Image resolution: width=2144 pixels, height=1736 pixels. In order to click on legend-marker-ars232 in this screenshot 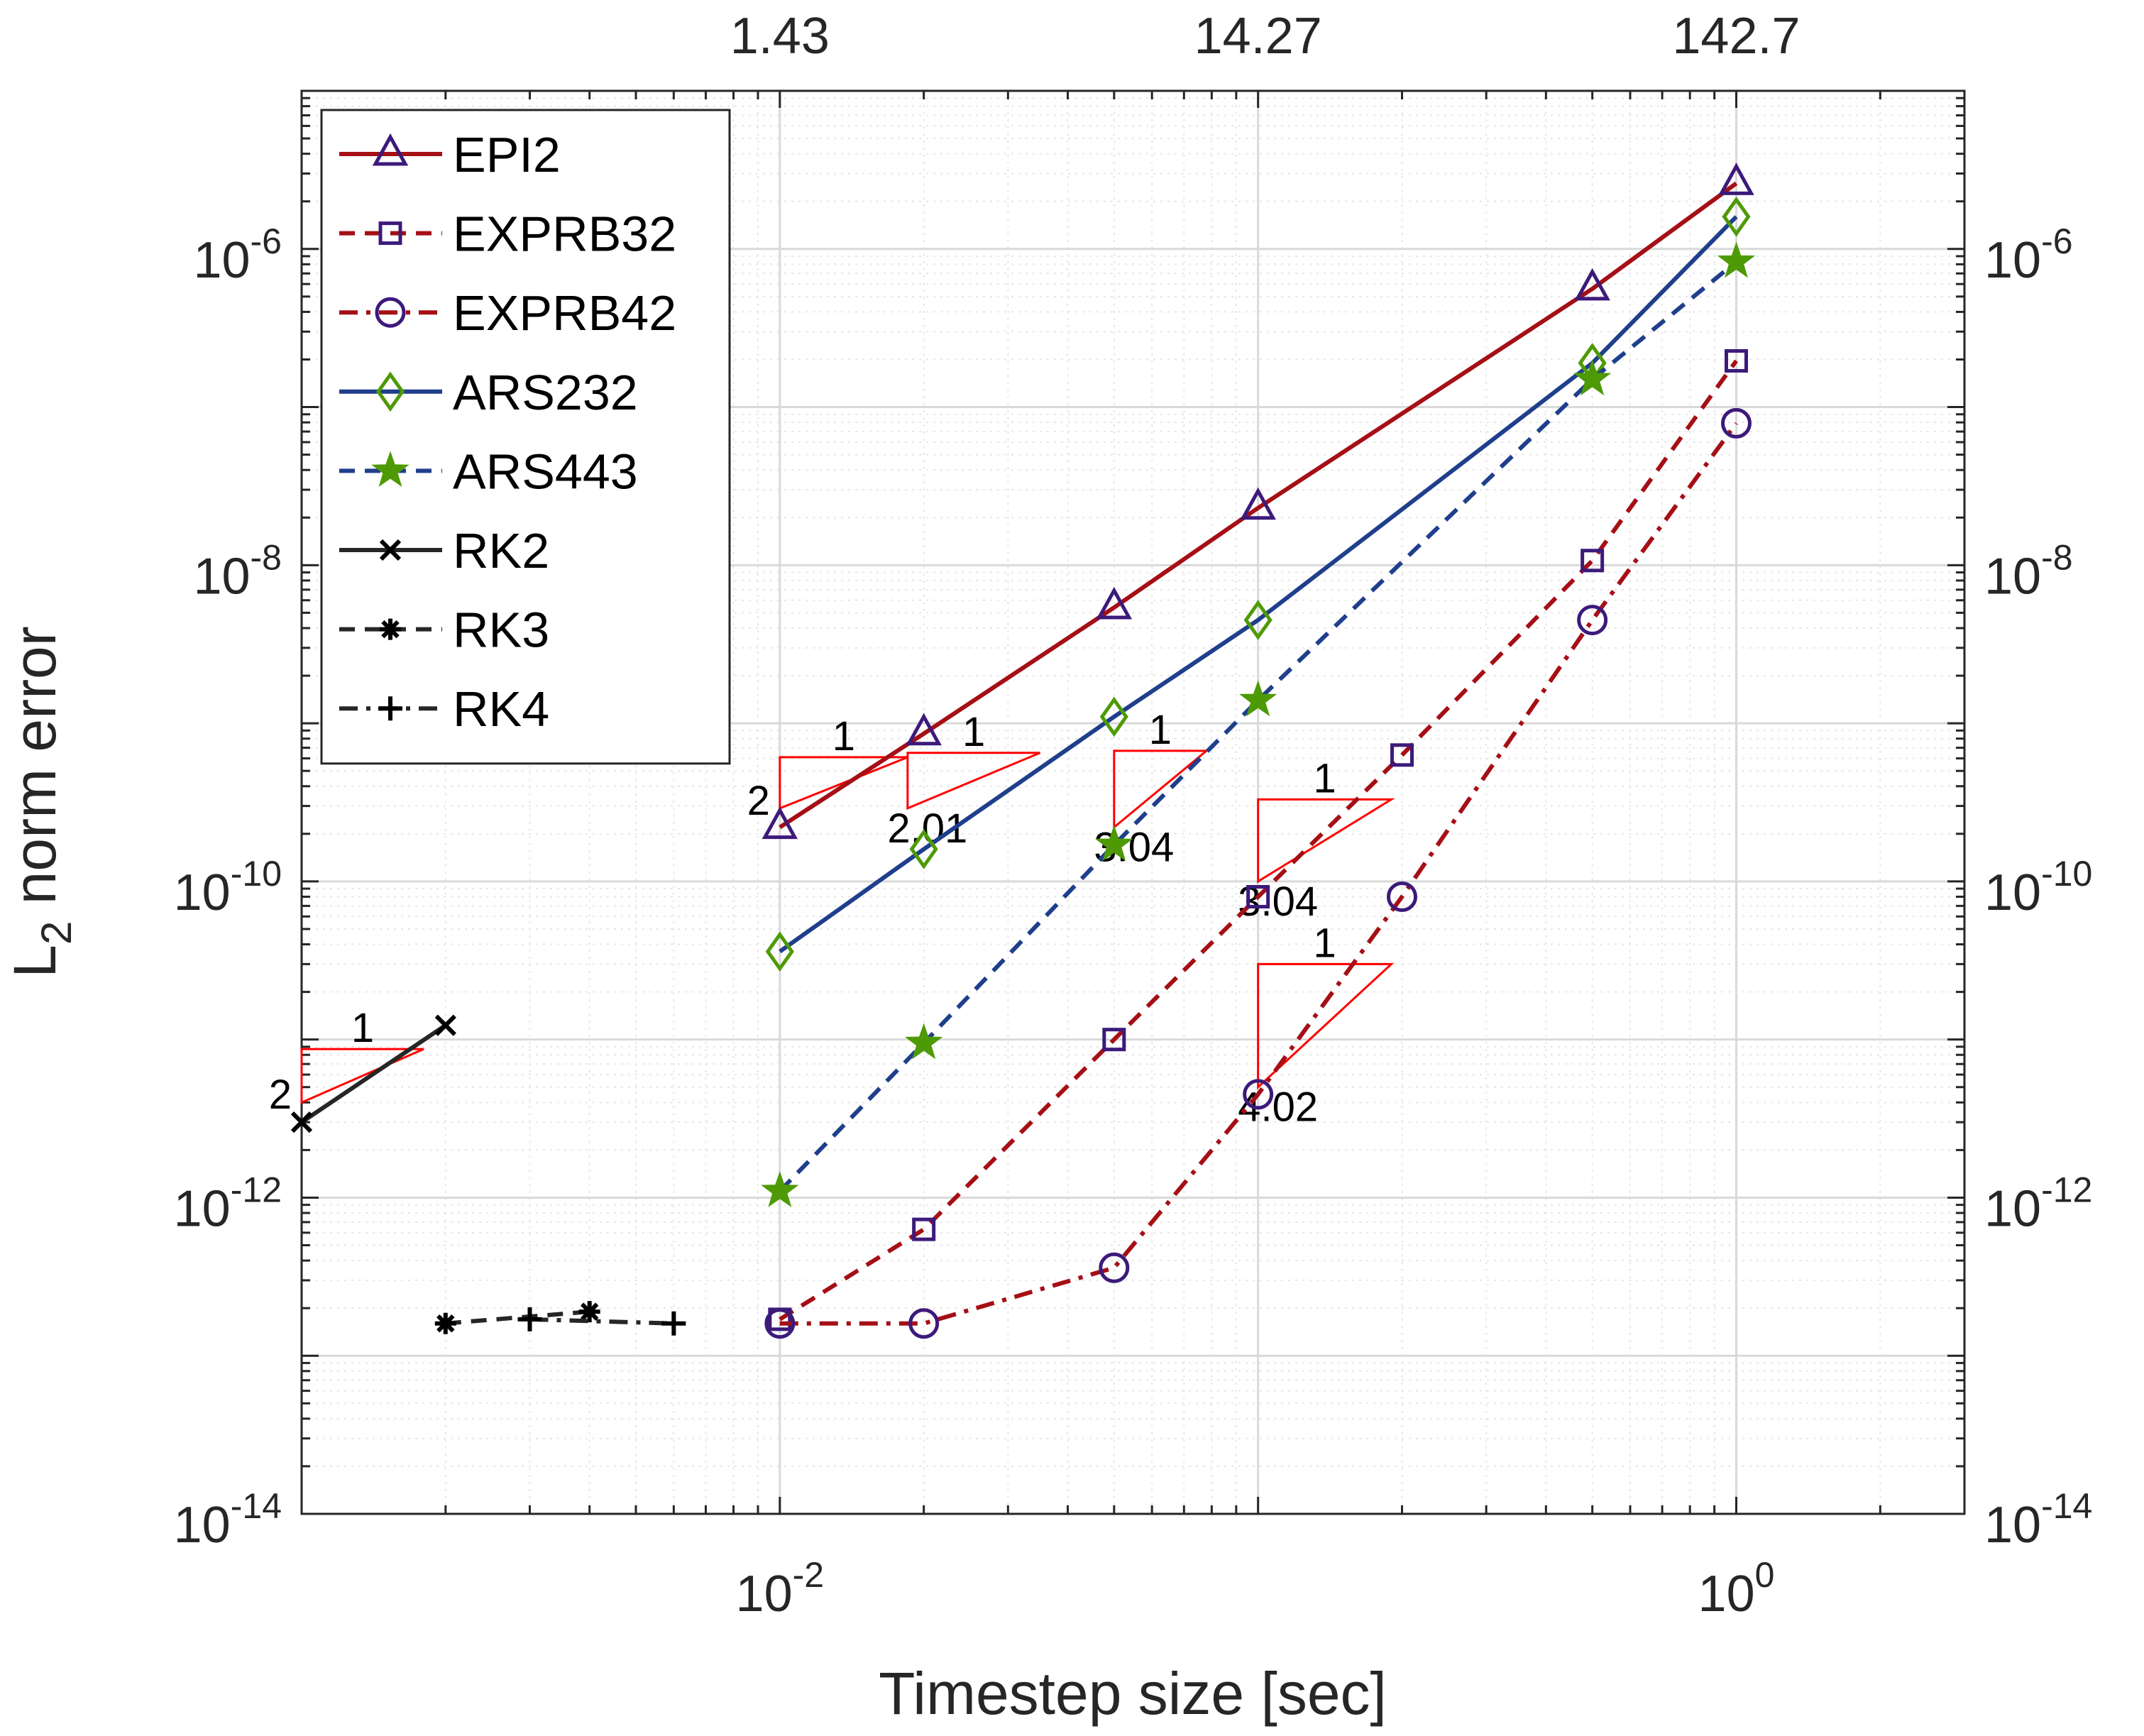, I will do `click(390, 391)`.